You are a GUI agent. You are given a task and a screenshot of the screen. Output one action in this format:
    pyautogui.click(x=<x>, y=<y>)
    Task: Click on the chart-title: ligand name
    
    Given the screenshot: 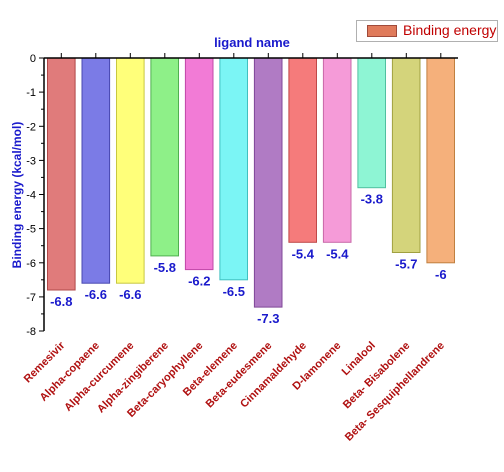 What is the action you would take?
    pyautogui.click(x=252, y=42)
    